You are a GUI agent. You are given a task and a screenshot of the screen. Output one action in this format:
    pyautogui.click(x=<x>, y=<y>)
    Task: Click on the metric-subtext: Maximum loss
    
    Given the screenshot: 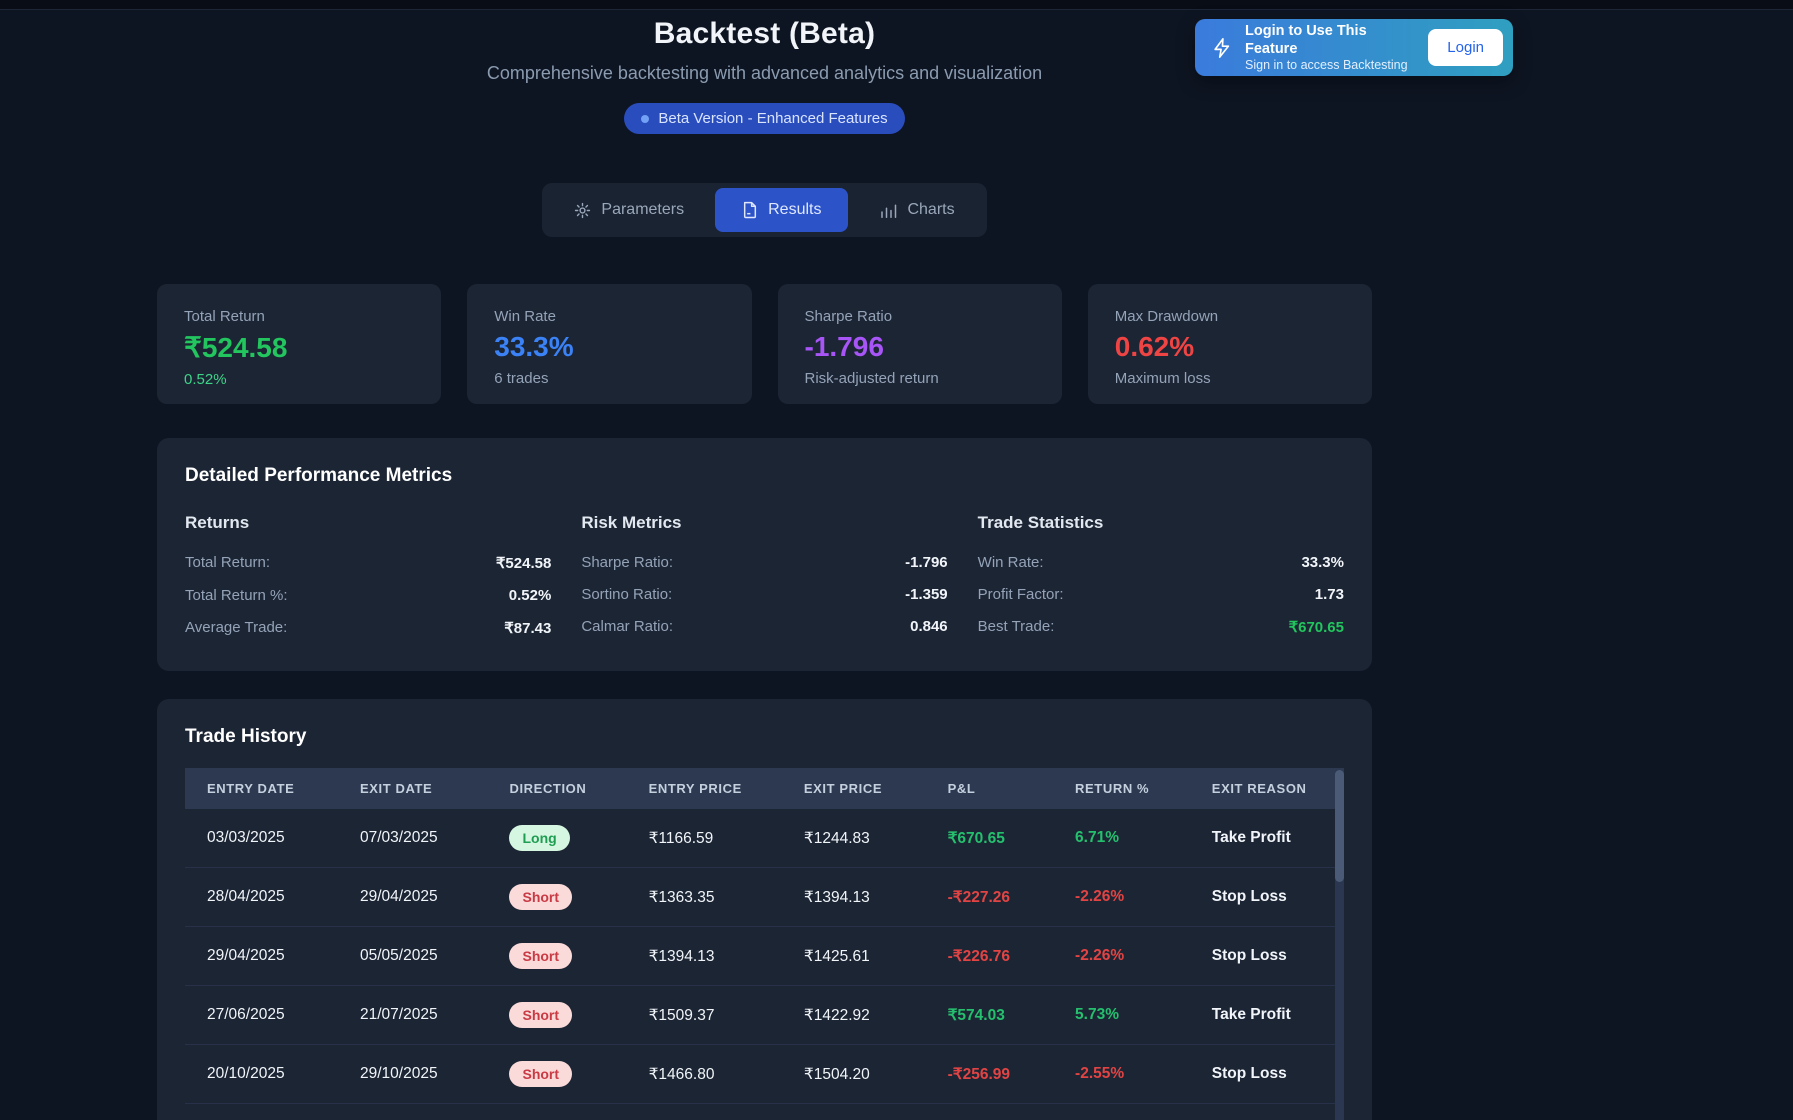 What is the action you would take?
    pyautogui.click(x=1162, y=378)
    